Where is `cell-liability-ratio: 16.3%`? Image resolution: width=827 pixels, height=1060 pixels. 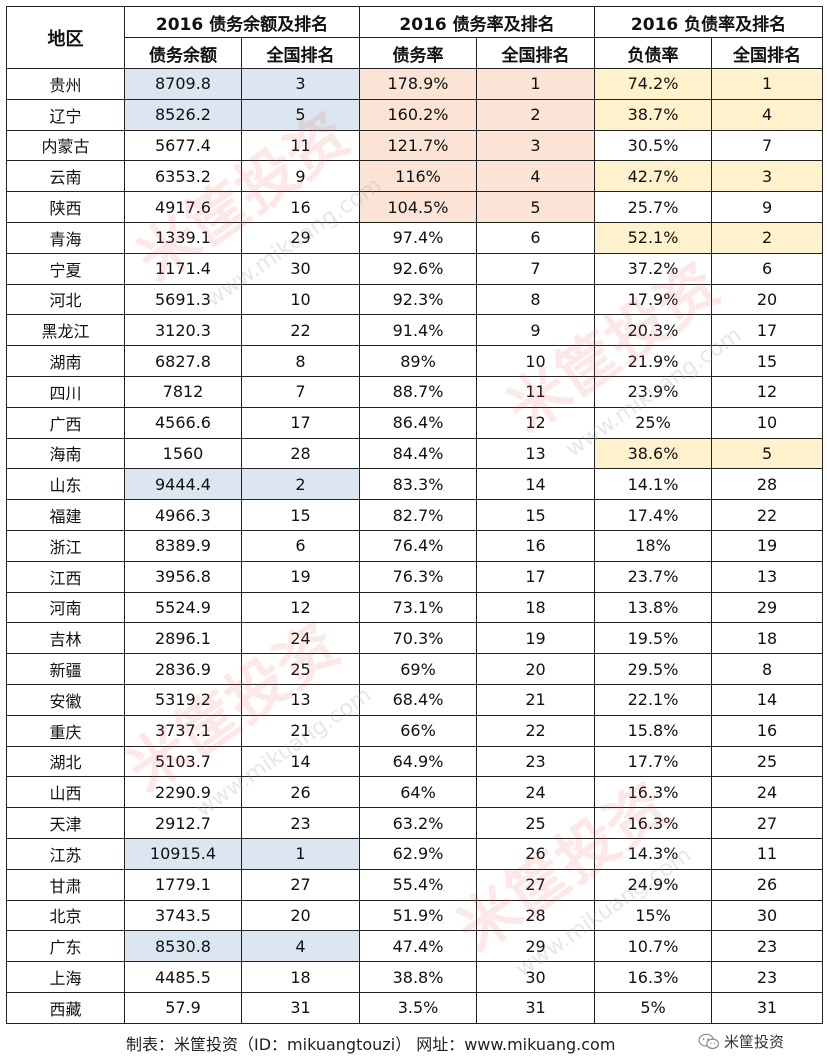 cell-liability-ratio: 16.3% is located at coordinates (653, 792).